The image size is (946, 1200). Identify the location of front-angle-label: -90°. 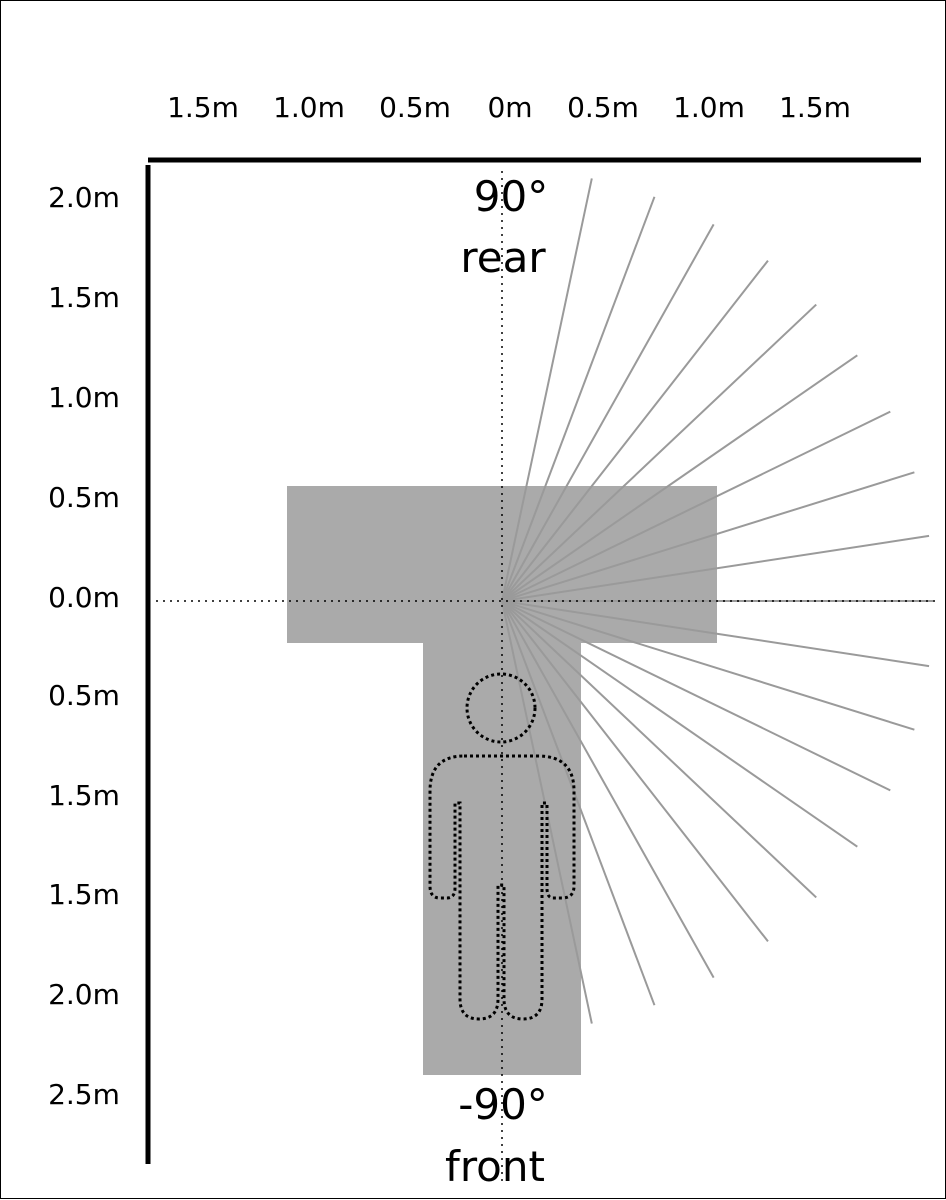
(503, 1104).